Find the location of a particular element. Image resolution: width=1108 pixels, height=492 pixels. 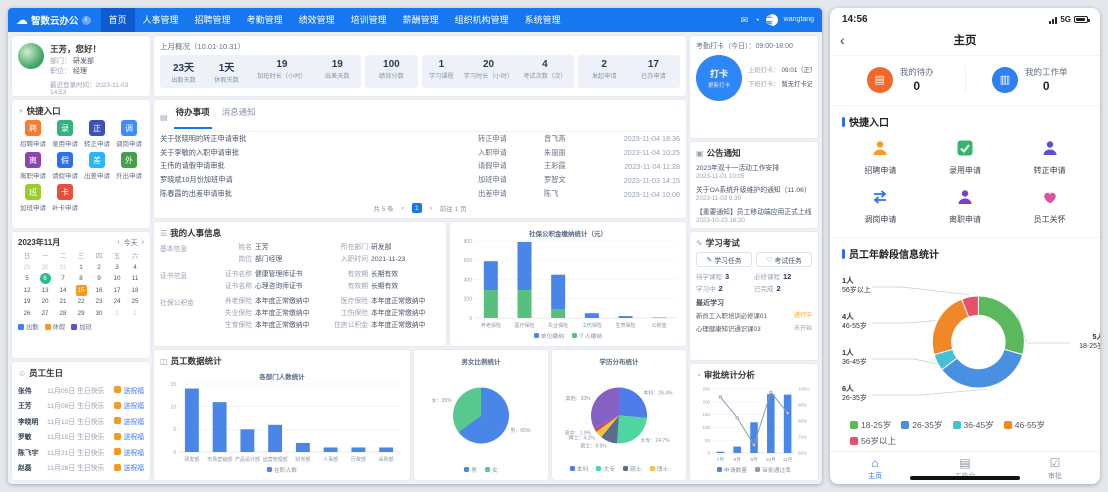

message-icon: ✉ is located at coordinates (744, 19).